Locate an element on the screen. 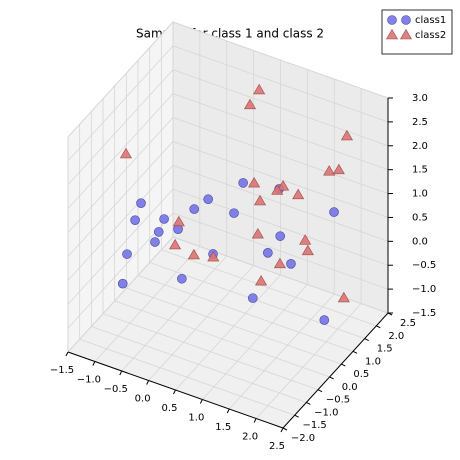 The image size is (460, 460). x-tick-label: 2.5 is located at coordinates (277, 446).